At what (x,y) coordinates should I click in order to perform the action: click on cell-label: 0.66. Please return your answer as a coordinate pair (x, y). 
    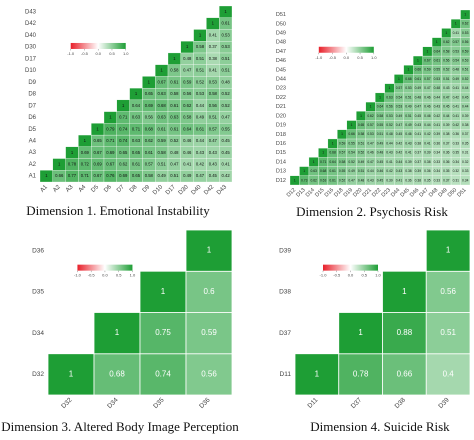
    Looking at the image, I should click on (418, 70).